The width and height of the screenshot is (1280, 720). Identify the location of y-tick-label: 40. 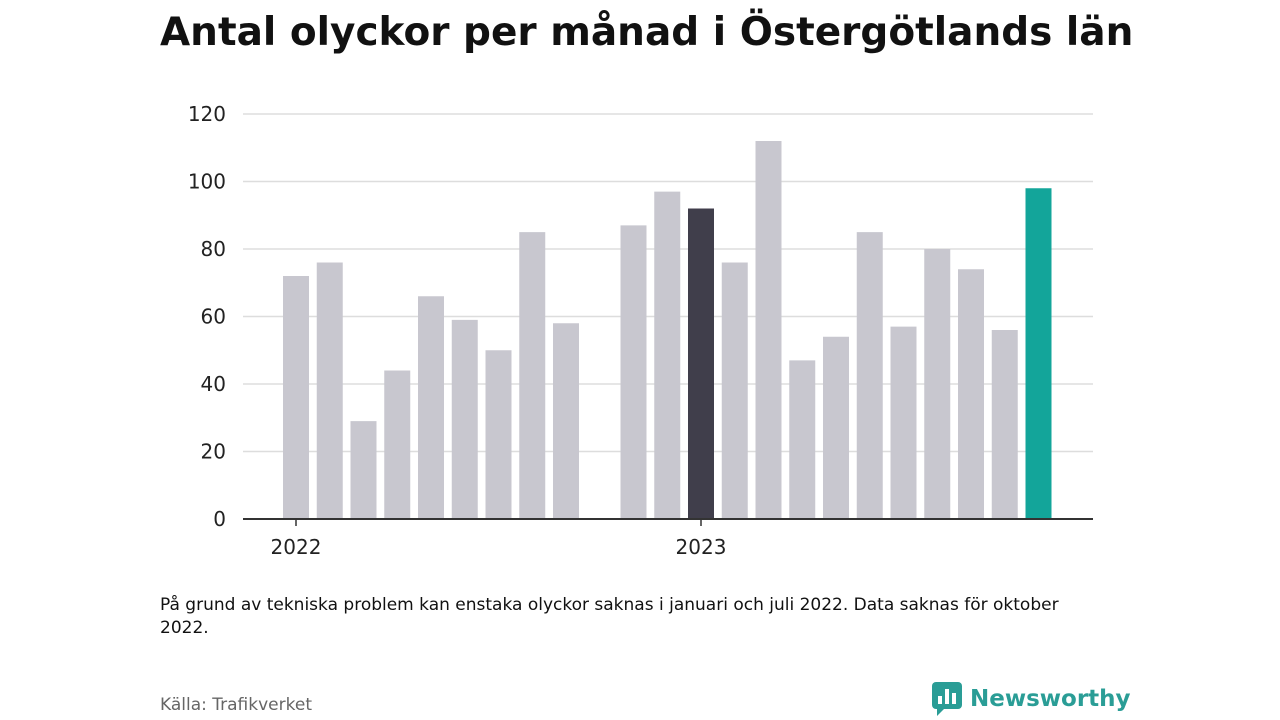
(213, 384).